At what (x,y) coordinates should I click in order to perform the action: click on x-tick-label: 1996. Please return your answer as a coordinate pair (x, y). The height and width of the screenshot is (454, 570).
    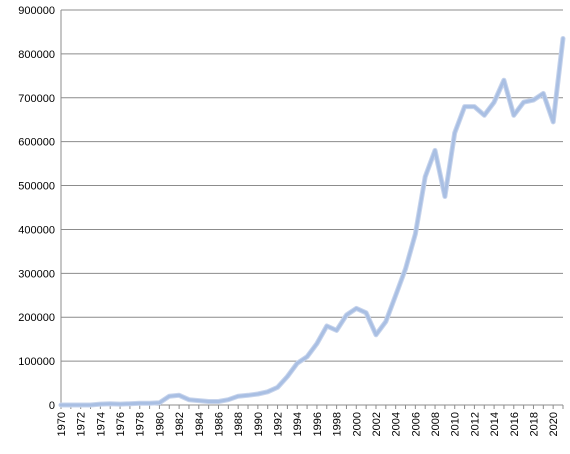
    Looking at the image, I should click on (318, 424).